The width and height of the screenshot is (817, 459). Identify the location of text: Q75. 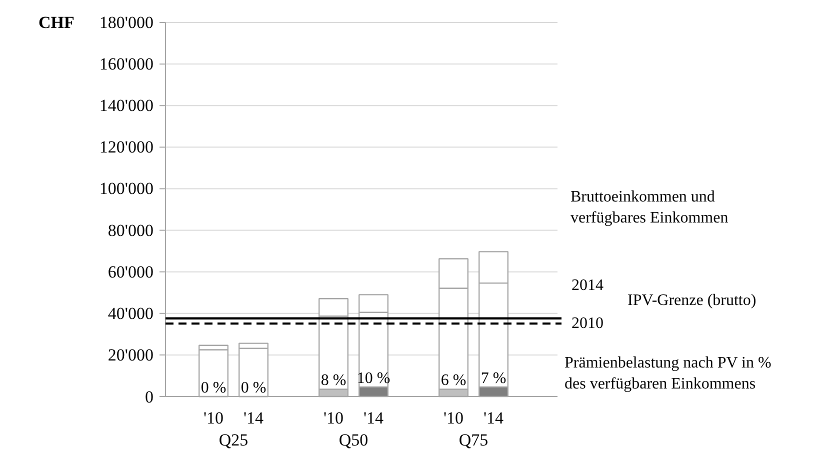
(473, 440).